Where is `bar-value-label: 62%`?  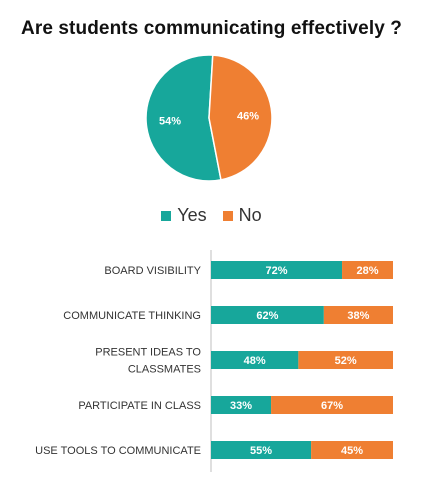
bar-value-label: 62% is located at coordinates (267, 316).